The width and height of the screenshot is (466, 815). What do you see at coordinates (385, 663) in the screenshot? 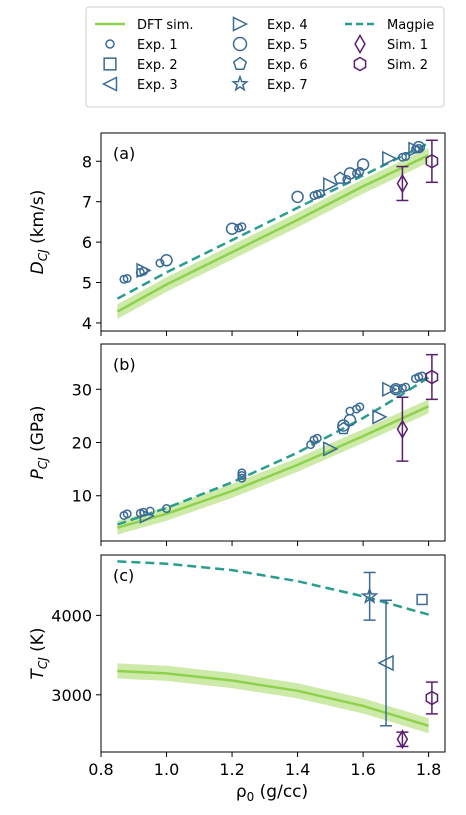
I see `exp3-point` at bounding box center [385, 663].